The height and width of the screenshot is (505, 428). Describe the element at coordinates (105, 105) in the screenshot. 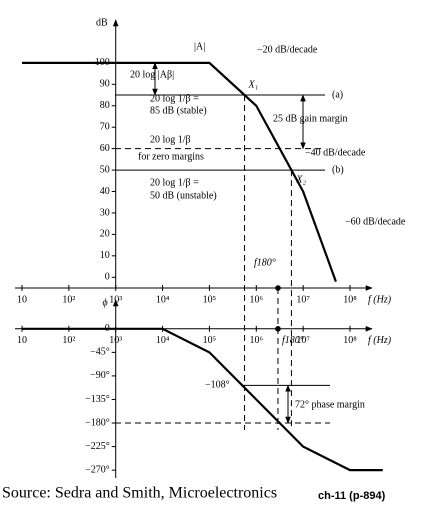

I see `y-tick-label: 80` at that location.